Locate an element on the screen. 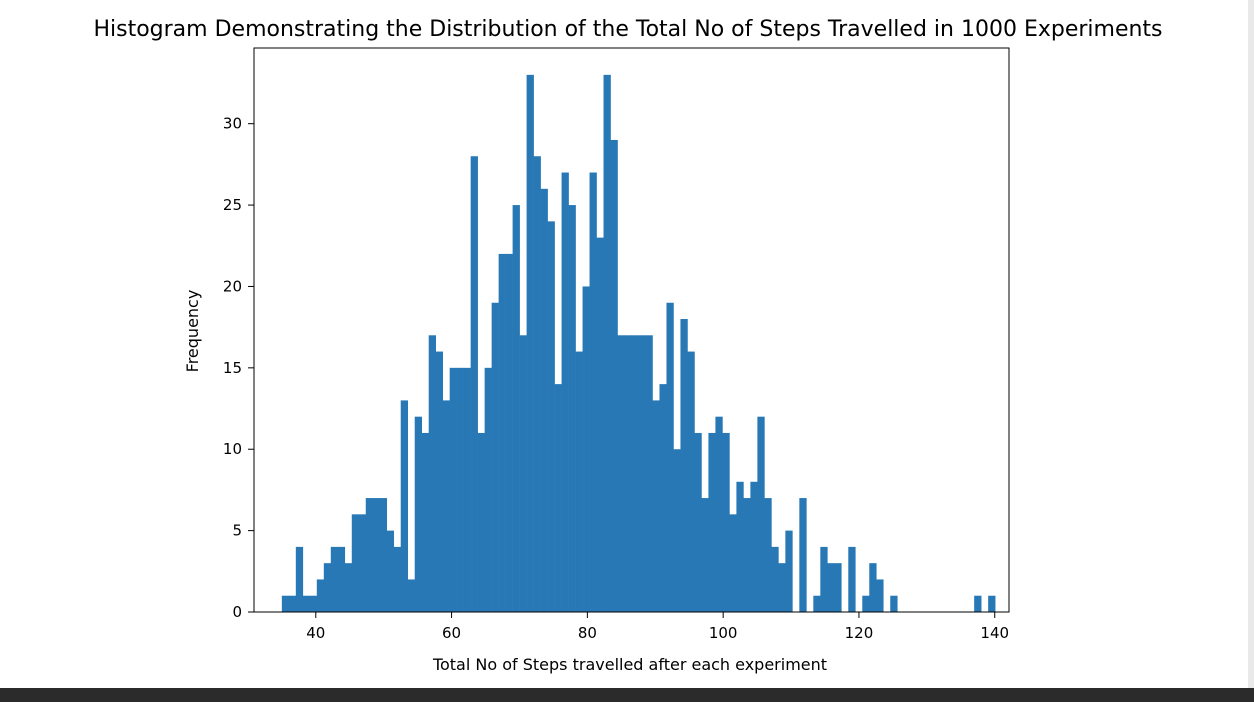 The image size is (1254, 702). window-edge is located at coordinates (1251, 344).